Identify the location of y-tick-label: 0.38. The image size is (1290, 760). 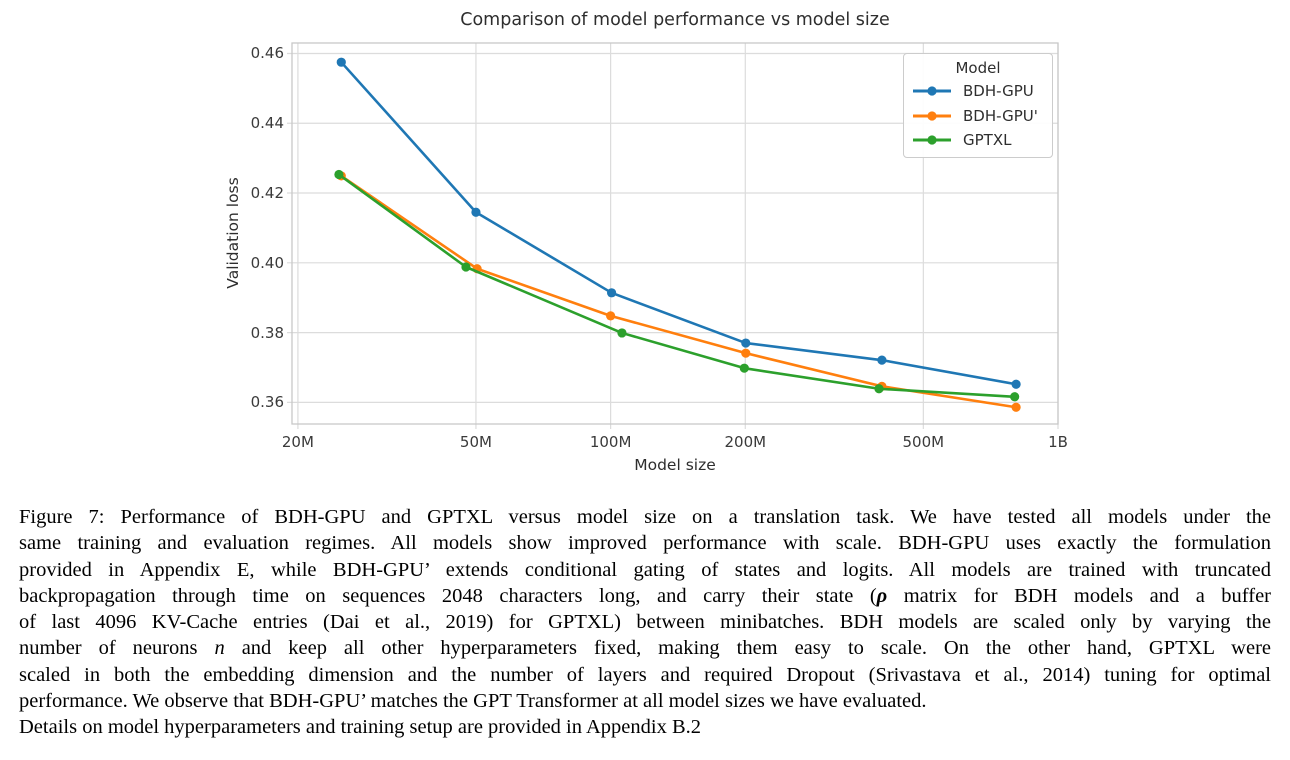
(267, 332).